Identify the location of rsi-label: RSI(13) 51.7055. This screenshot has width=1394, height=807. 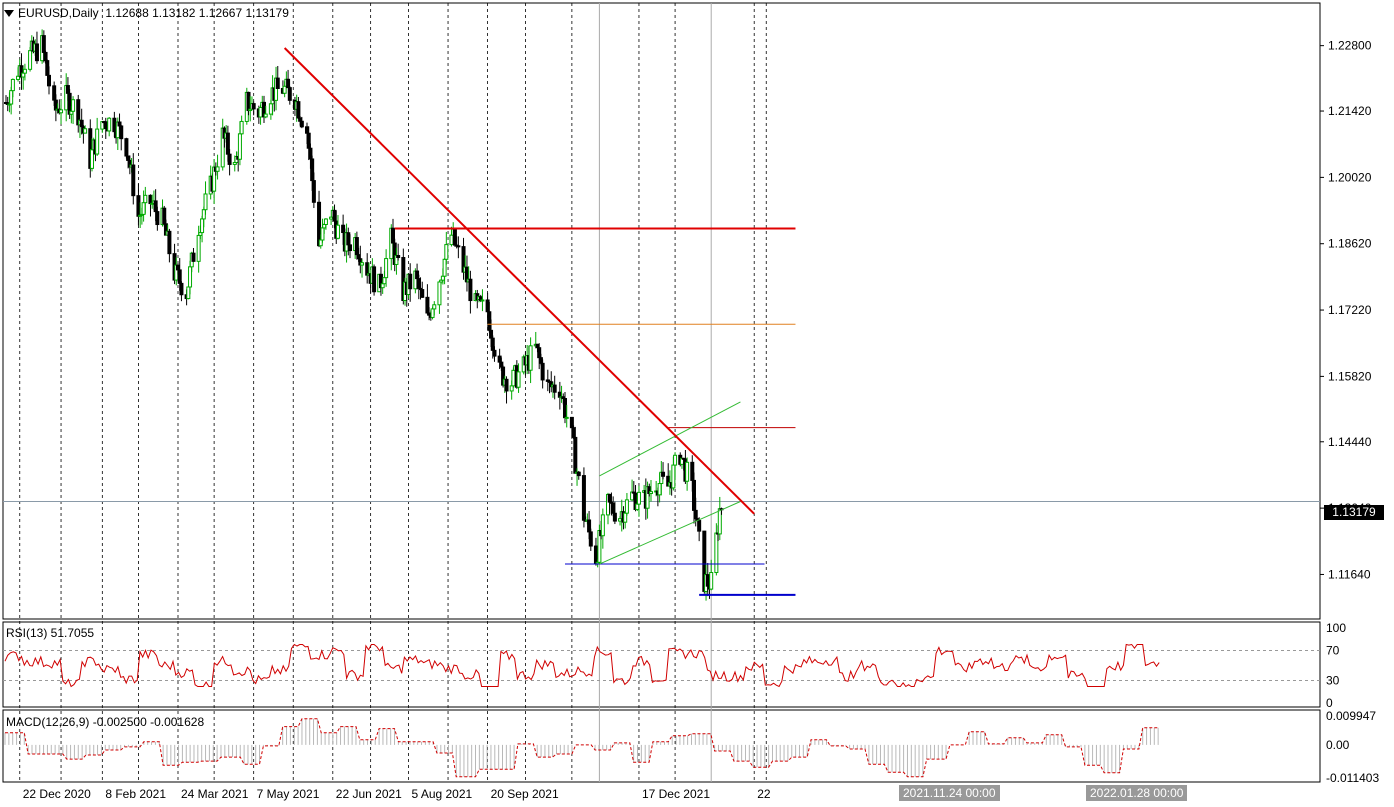
(50, 633).